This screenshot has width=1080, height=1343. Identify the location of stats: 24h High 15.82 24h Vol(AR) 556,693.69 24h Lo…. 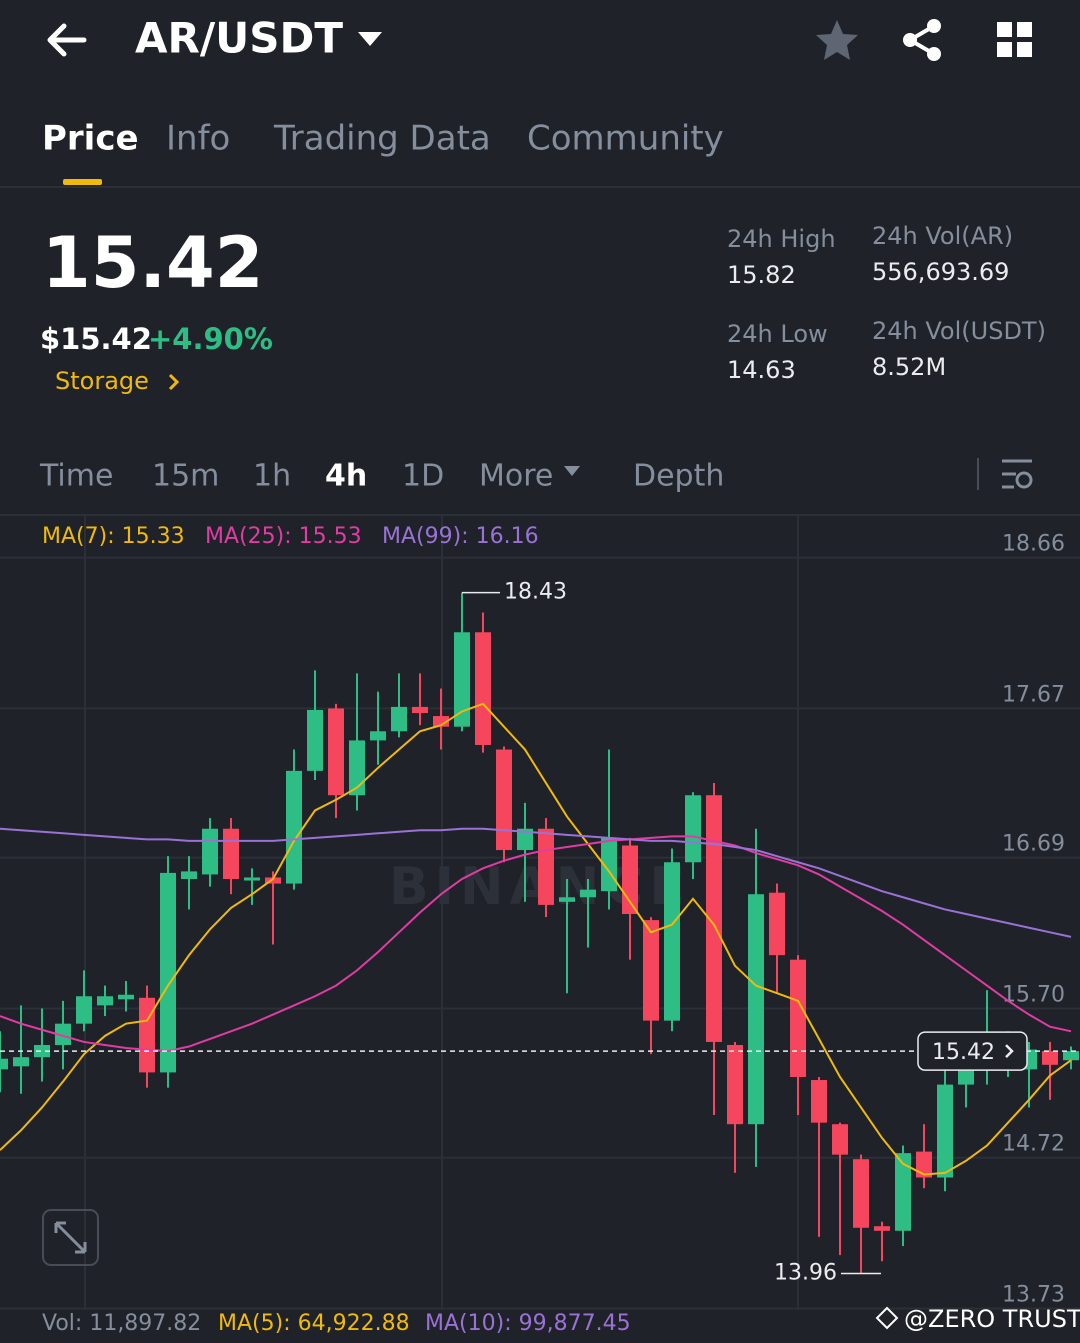
(886, 303).